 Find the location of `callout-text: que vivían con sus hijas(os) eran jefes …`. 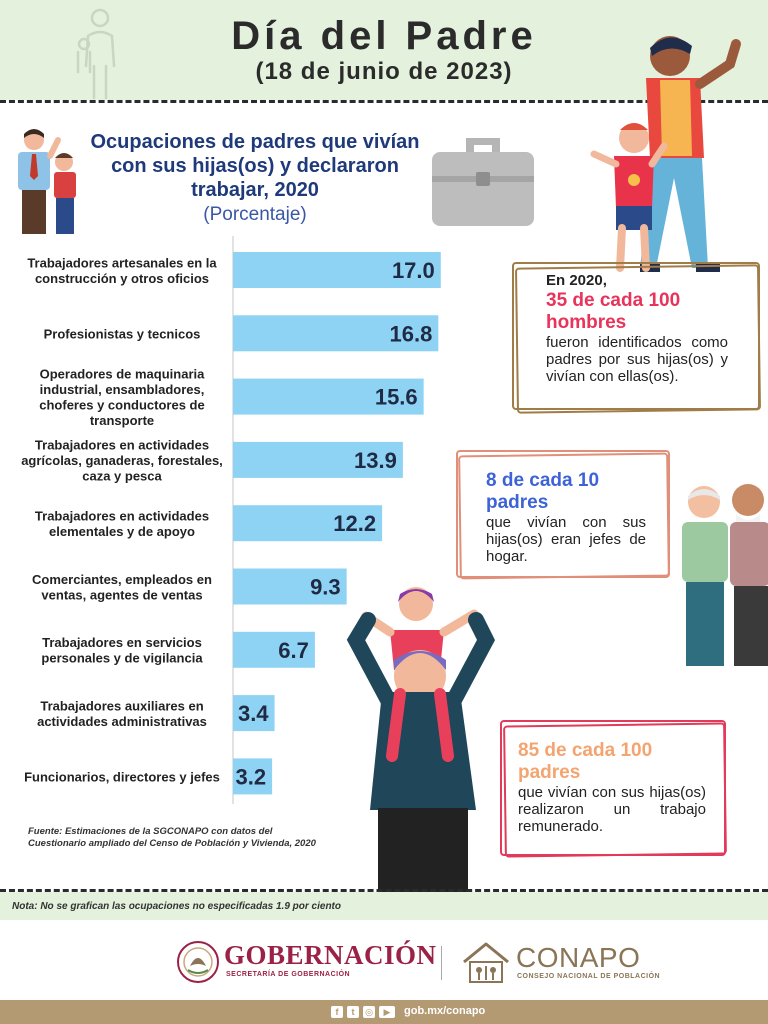

callout-text: que vivían con sus hijas(os) eran jefes … is located at coordinates (566, 539).